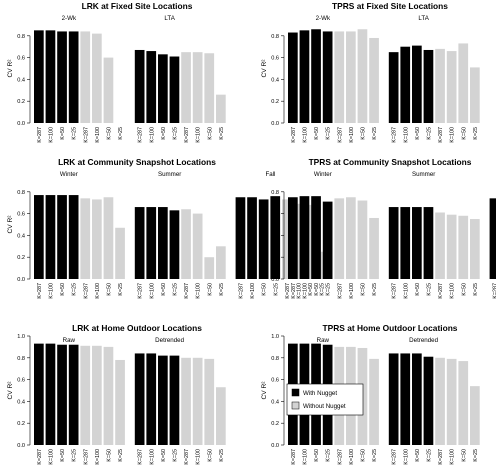 This screenshot has height=472, width=496. What do you see at coordinates (320, 393) in the screenshot?
I see `legend-label-with-nugget: With Nugget` at bounding box center [320, 393].